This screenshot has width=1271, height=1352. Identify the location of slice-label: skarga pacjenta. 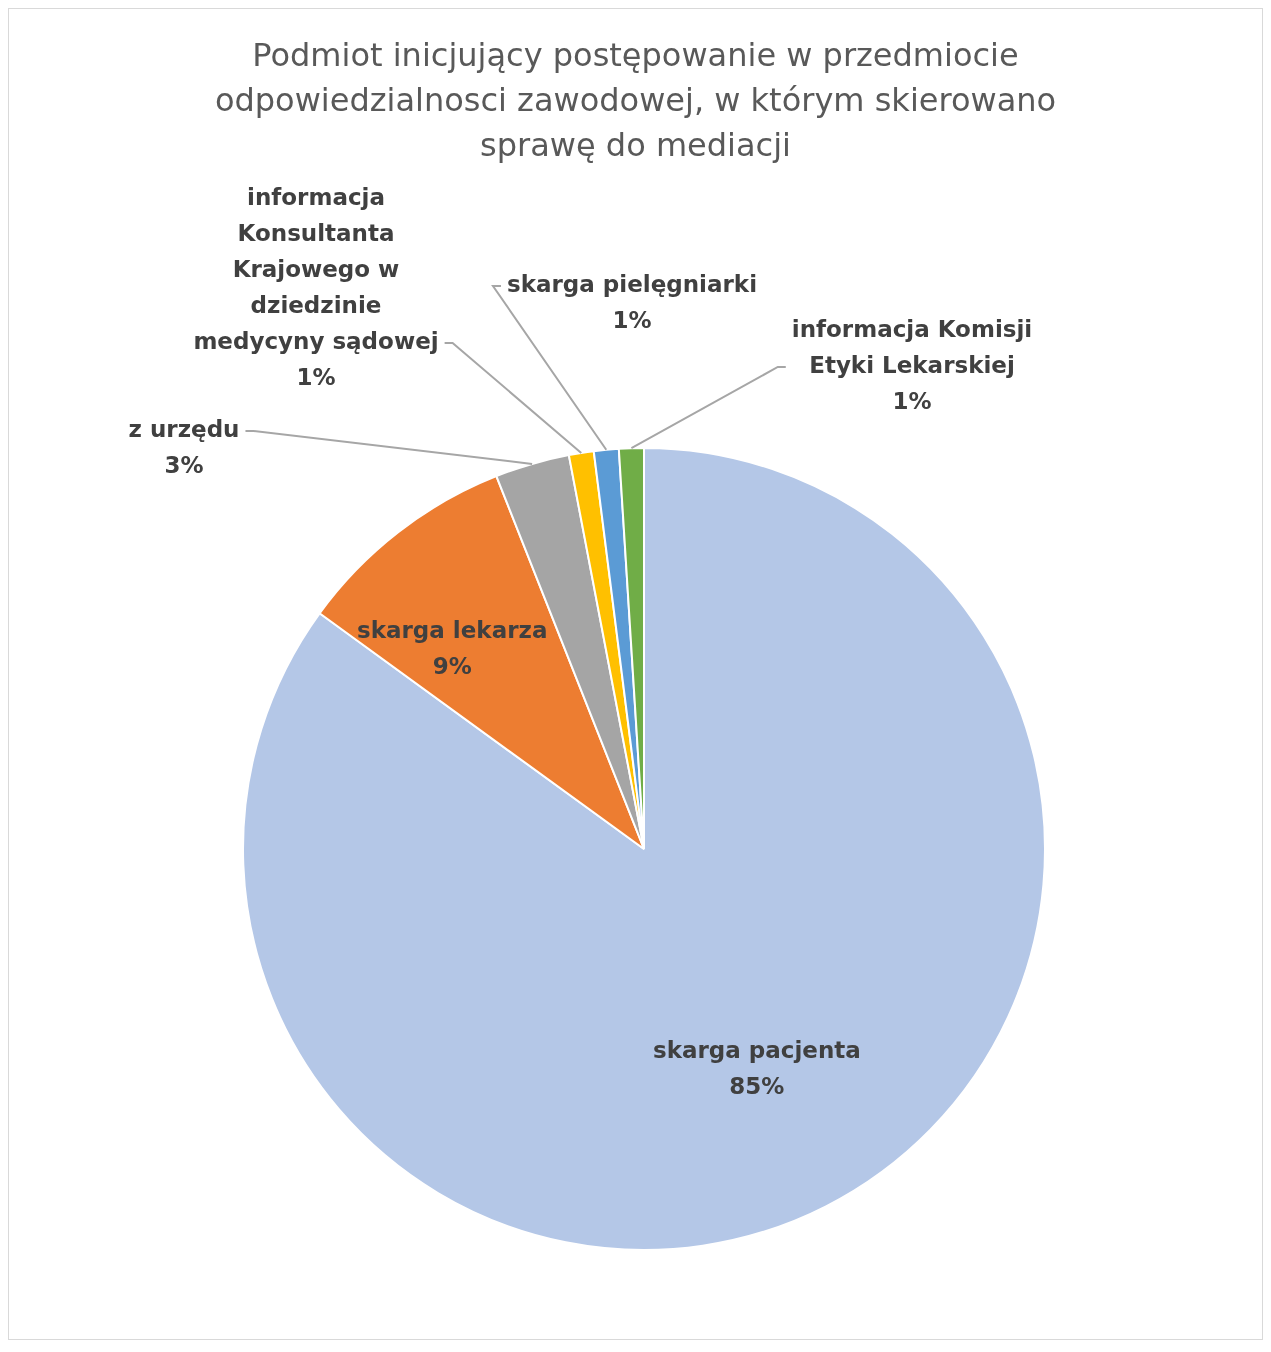
(756, 1050).